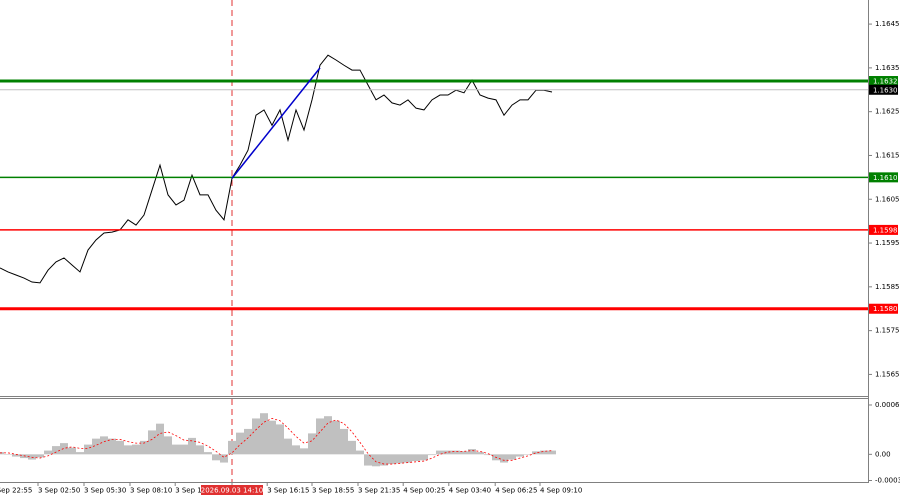 The width and height of the screenshot is (900, 498). What do you see at coordinates (424, 491) in the screenshot?
I see `x-tick-label: 4 Sep 00:25` at bounding box center [424, 491].